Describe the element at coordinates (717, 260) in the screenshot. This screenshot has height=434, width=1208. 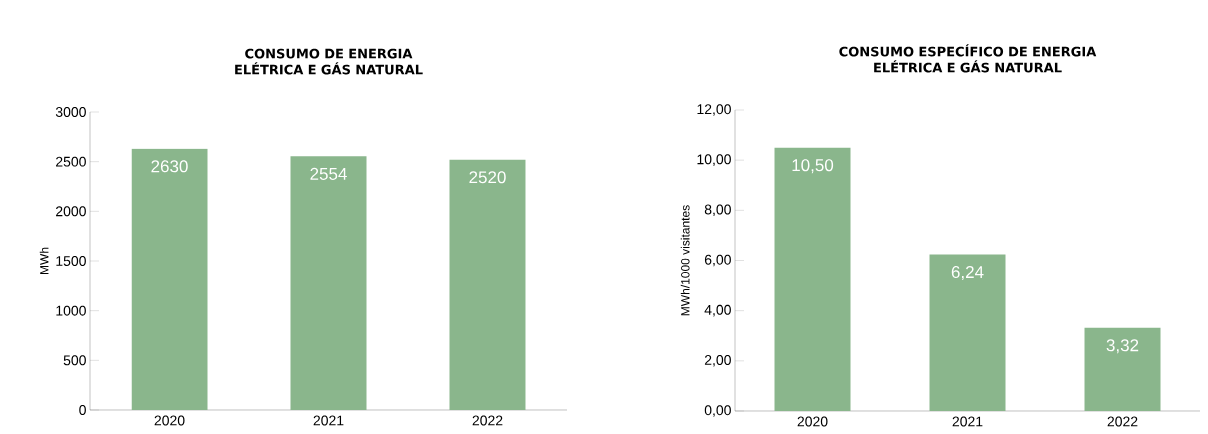
I see `y-tick-label: 6,00` at that location.